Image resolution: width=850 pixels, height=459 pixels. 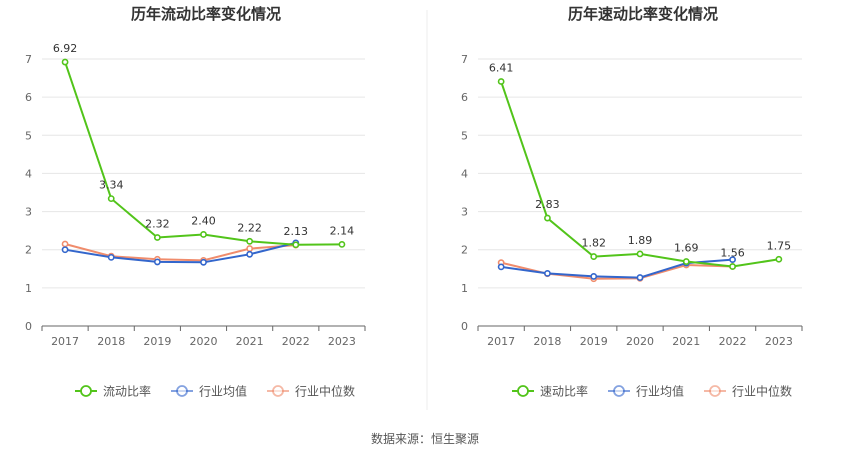 I want to click on legend-item-primary: 流动比率, so click(x=113, y=391).